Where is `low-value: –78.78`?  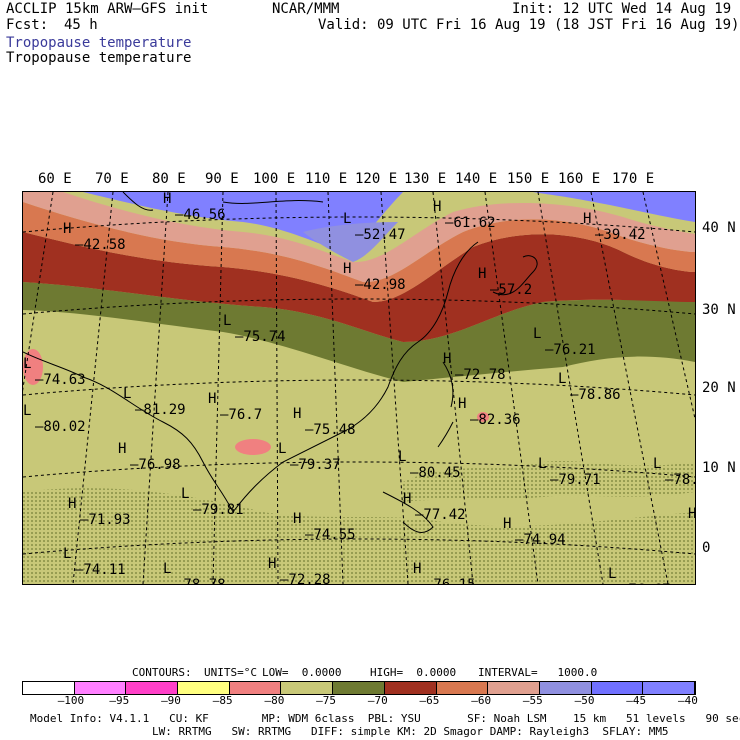
low-value: –78.78 is located at coordinates (200, 581).